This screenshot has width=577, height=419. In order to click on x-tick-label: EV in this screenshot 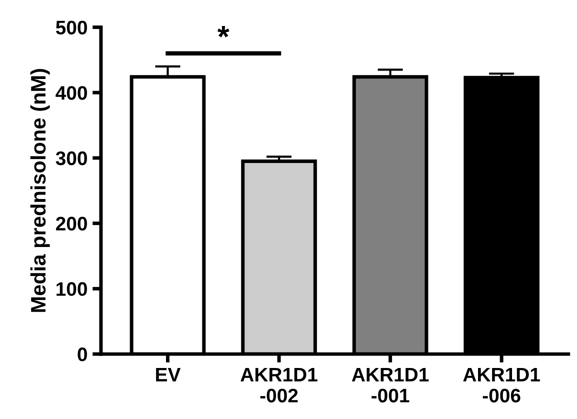, I will do `click(168, 375)`.